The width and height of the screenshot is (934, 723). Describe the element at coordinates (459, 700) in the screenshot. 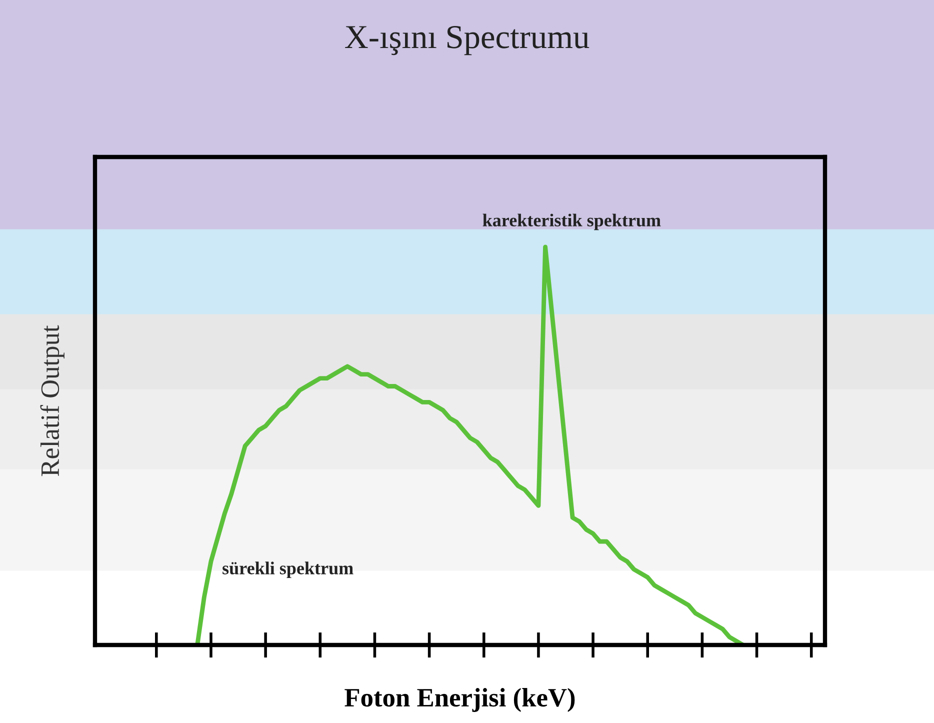

I see `x-axis-title: Foton Enerjisi (keV)` at that location.